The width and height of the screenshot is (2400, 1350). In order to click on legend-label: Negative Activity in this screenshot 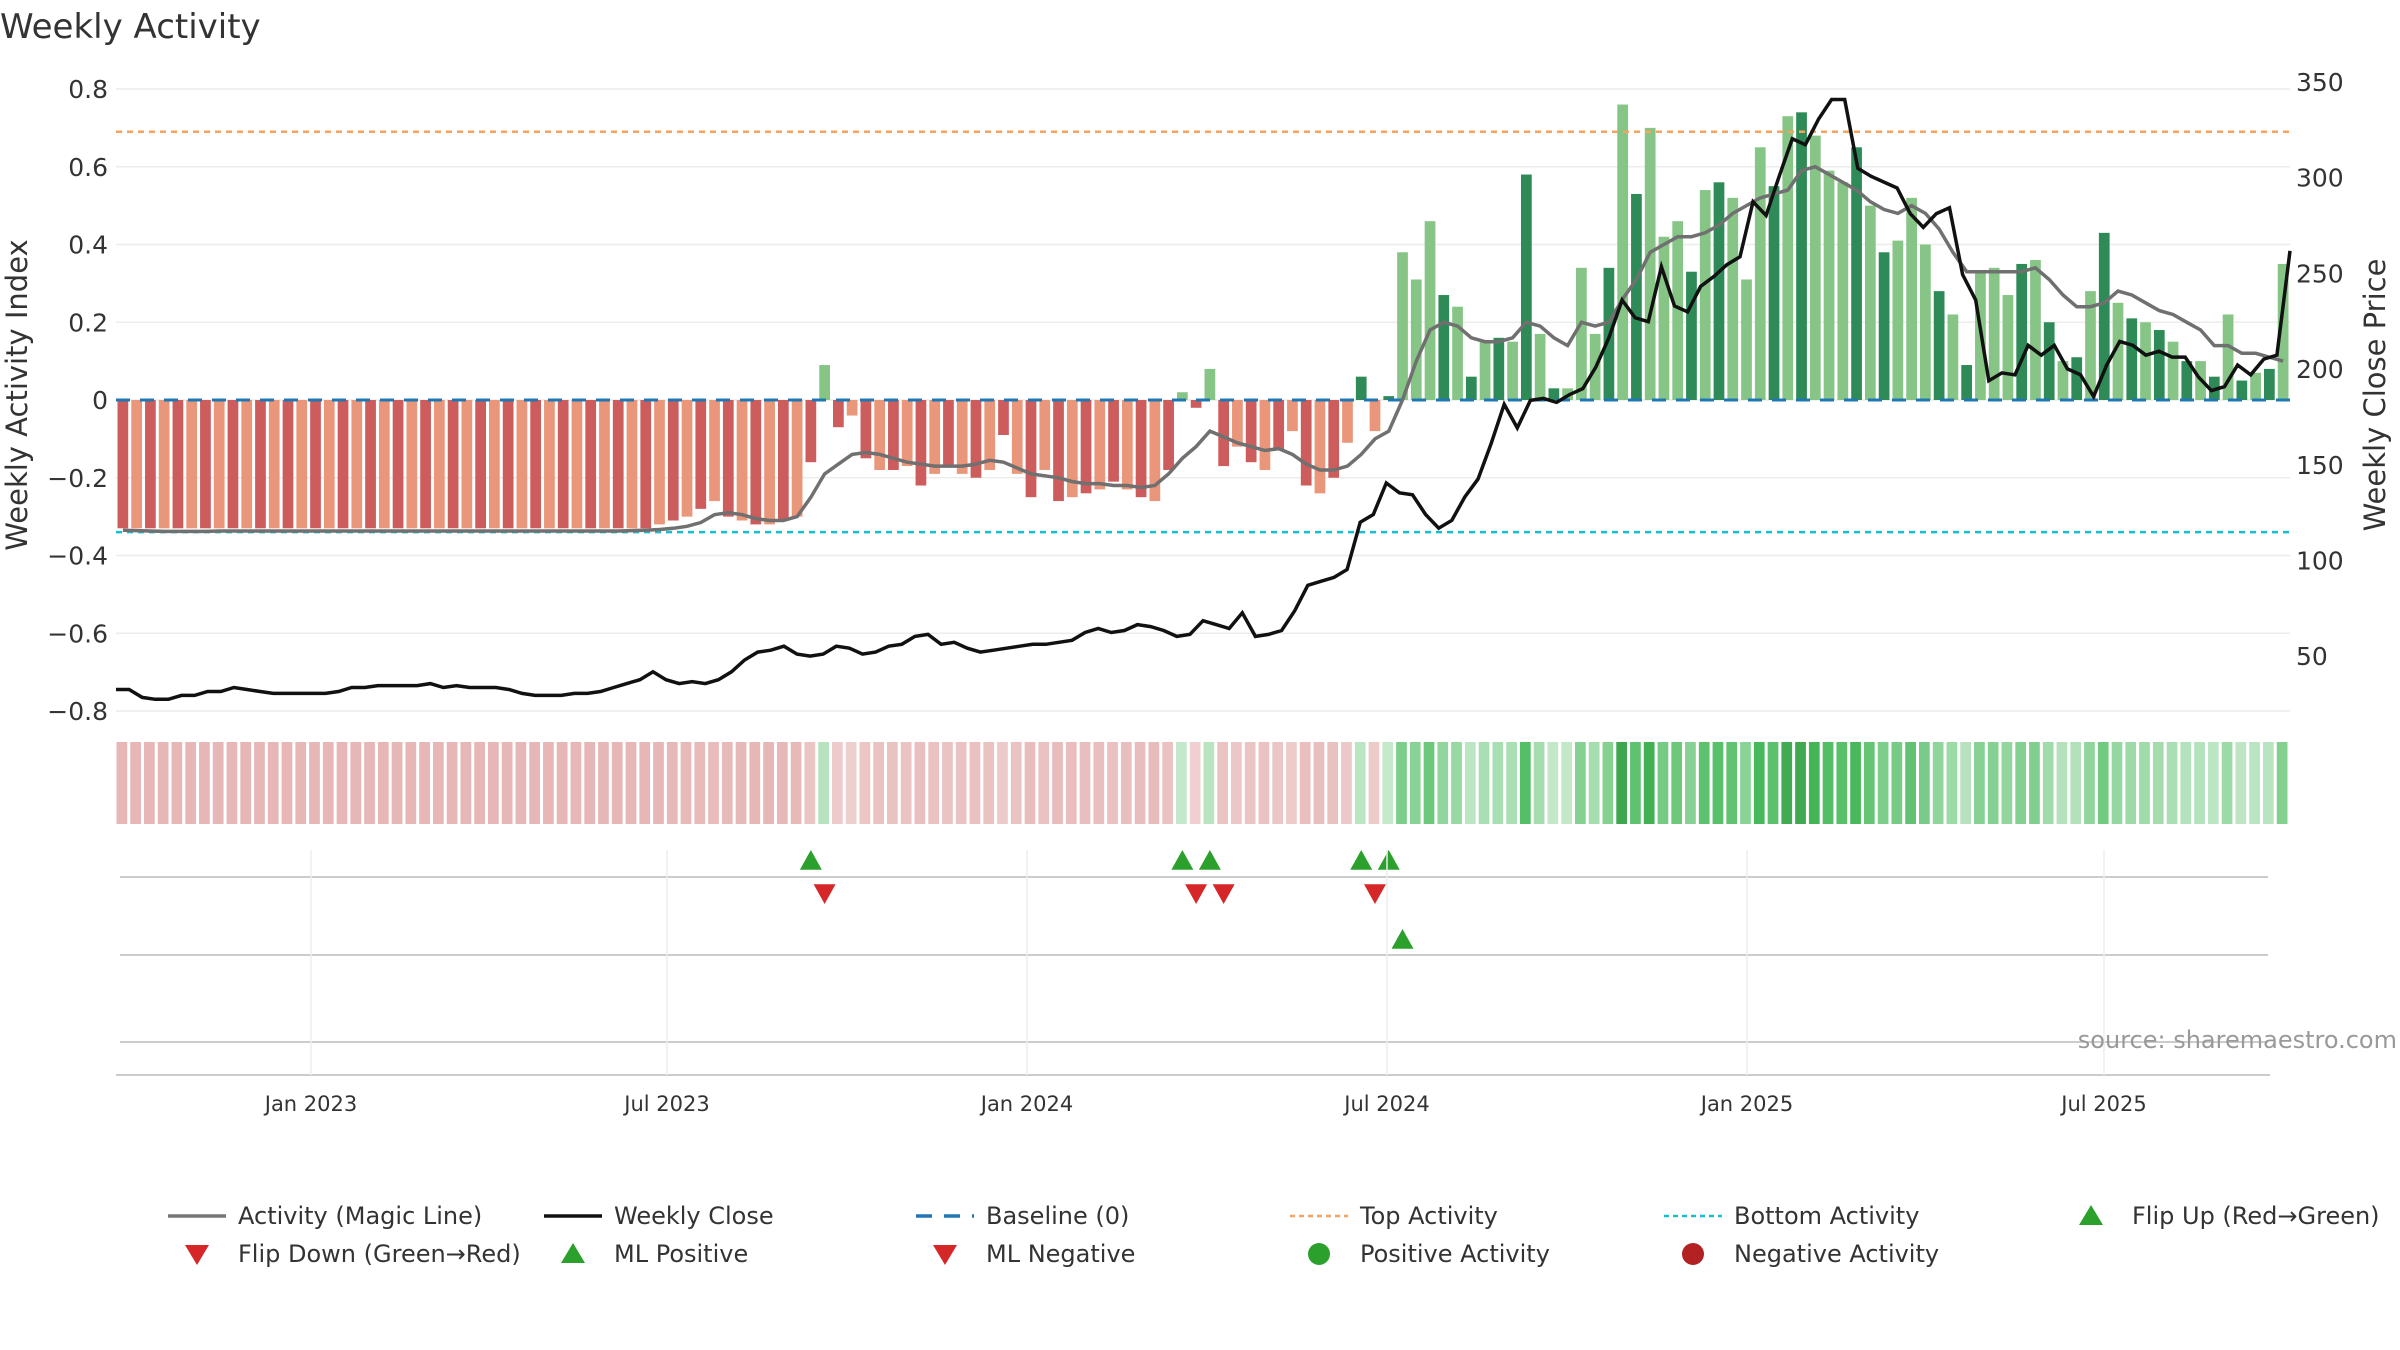, I will do `click(1836, 1254)`.